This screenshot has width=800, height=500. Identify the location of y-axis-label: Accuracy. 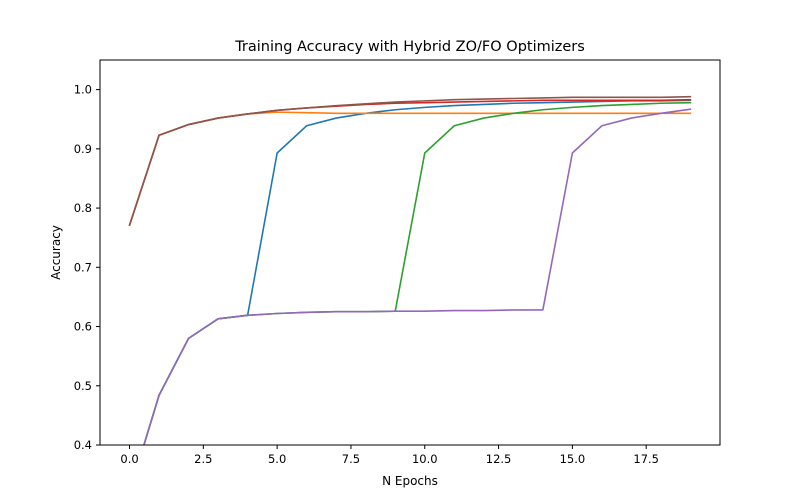
(56, 252).